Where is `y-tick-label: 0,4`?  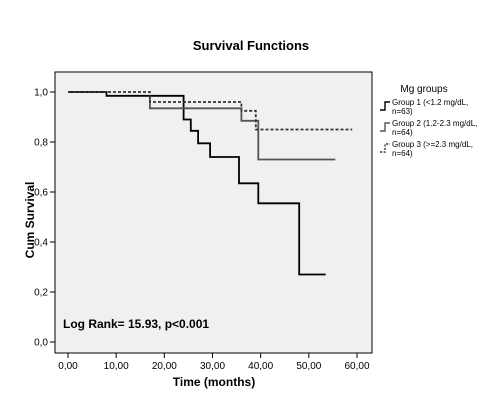 y-tick-label: 0,4 is located at coordinates (41, 243).